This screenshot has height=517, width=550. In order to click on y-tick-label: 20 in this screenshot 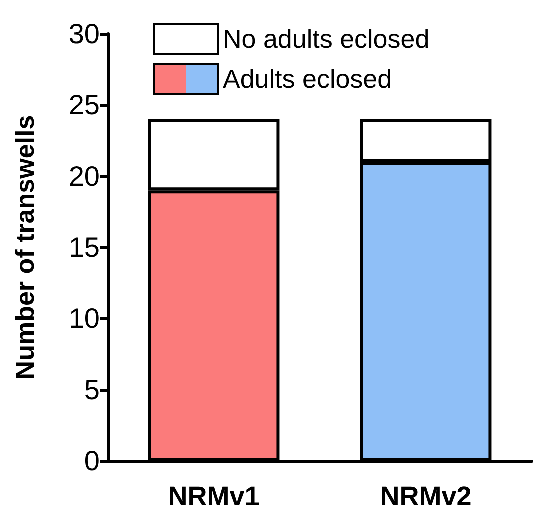, I will do `click(84, 176)`.